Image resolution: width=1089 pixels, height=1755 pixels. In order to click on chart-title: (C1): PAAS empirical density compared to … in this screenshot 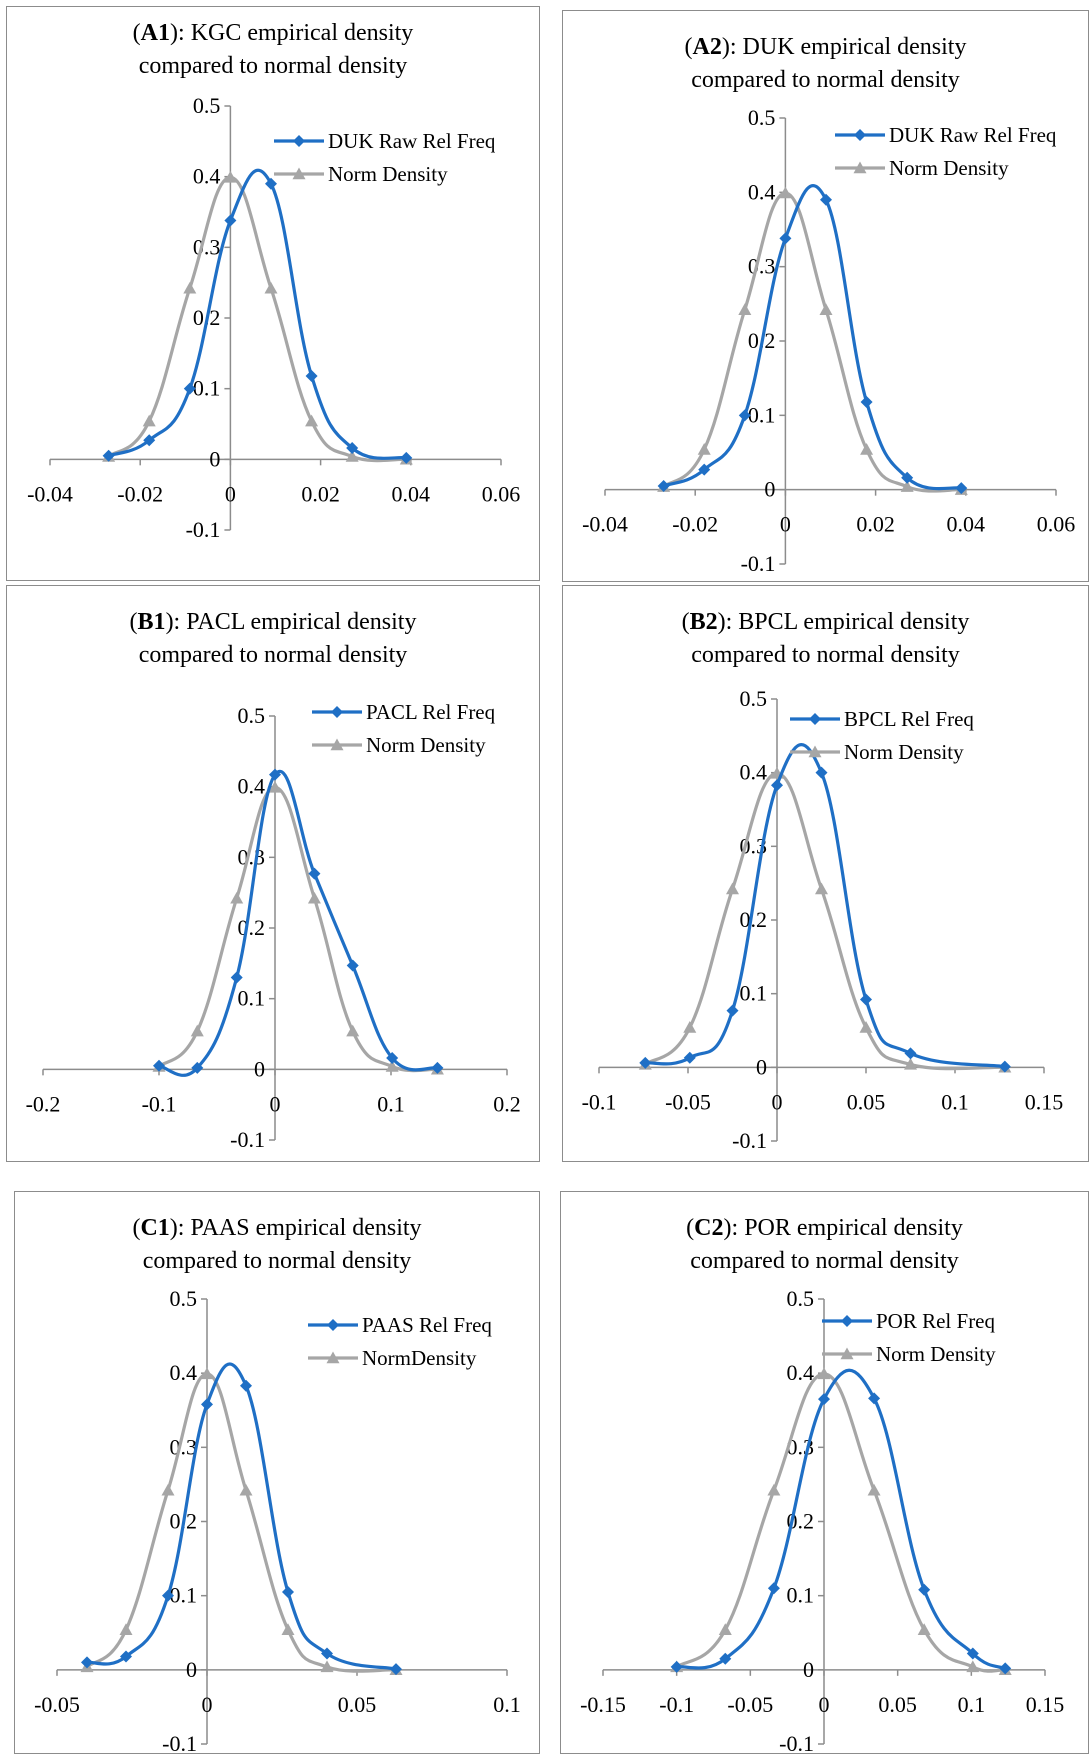, I will do `click(277, 1244)`.